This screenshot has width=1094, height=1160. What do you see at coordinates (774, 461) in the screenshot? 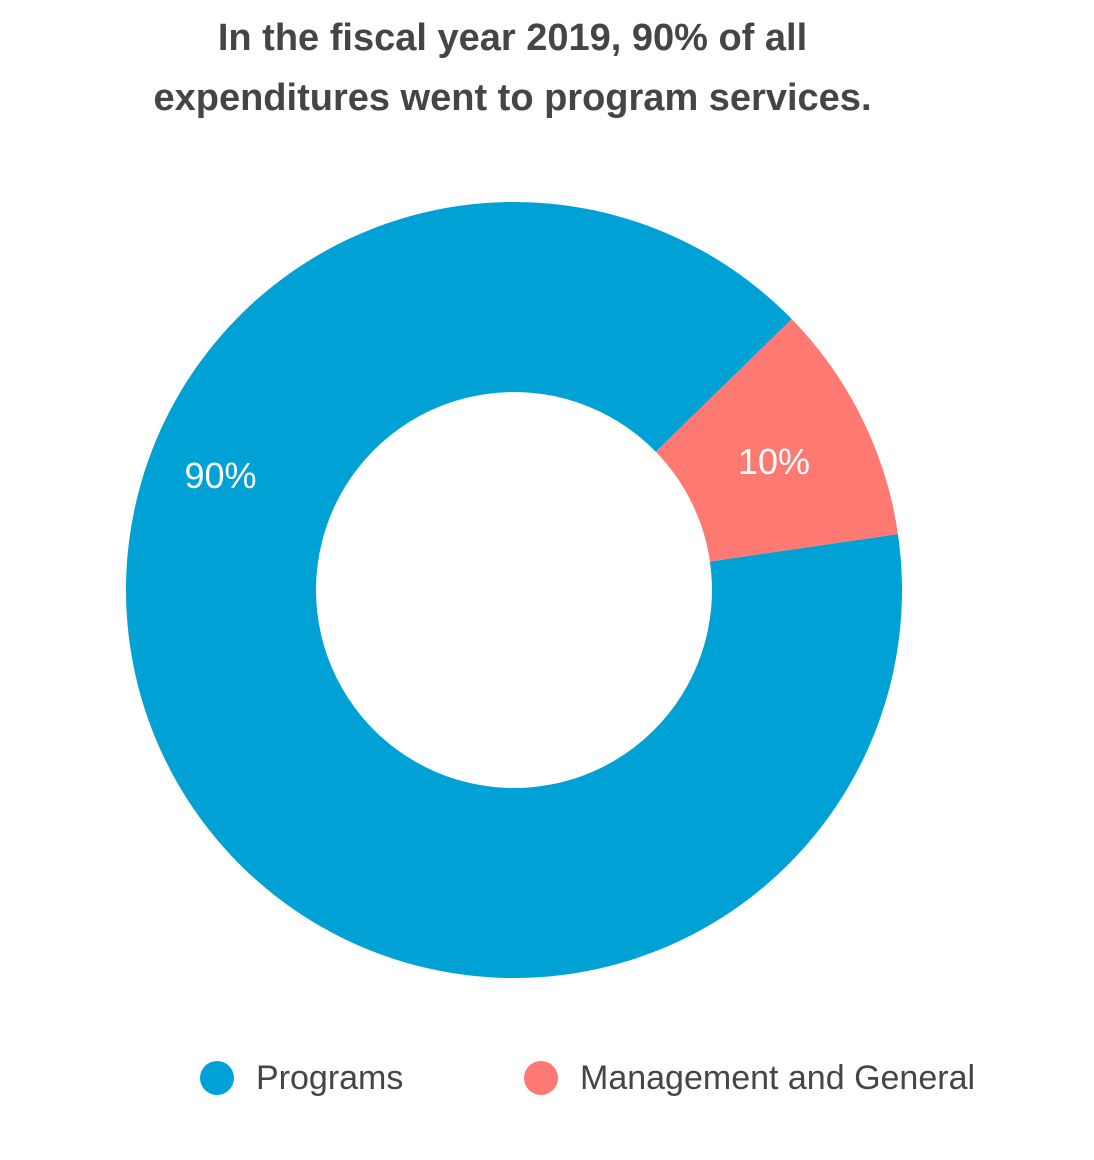
I see `slice-label-management-and-general: 10%` at bounding box center [774, 461].